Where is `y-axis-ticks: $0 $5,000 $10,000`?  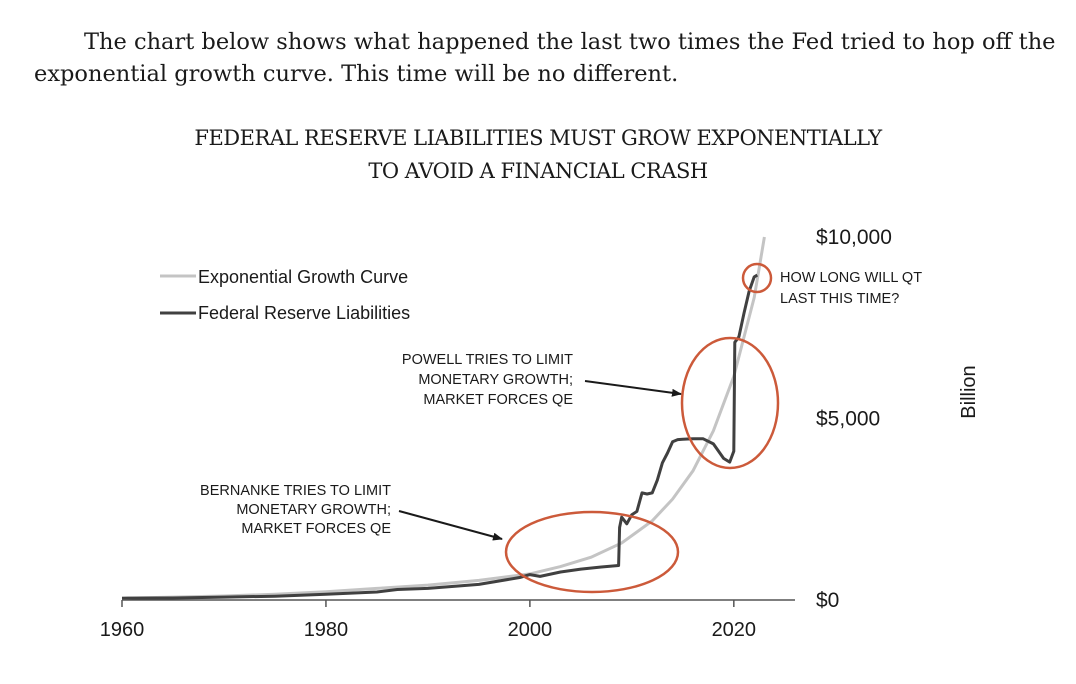 y-axis-ticks: $0 $5,000 $10,000 is located at coordinates (854, 419).